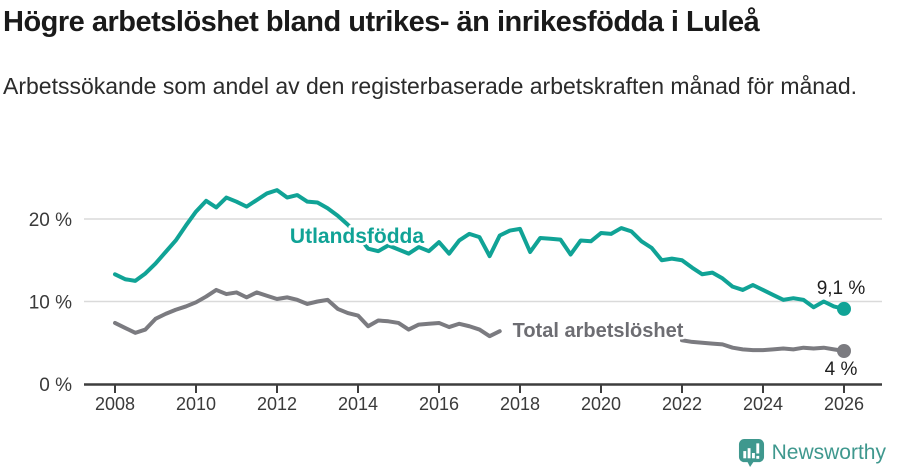 The width and height of the screenshot is (900, 474). I want to click on series-label-utlandsf-dda: Utlandsfödda, so click(357, 236).